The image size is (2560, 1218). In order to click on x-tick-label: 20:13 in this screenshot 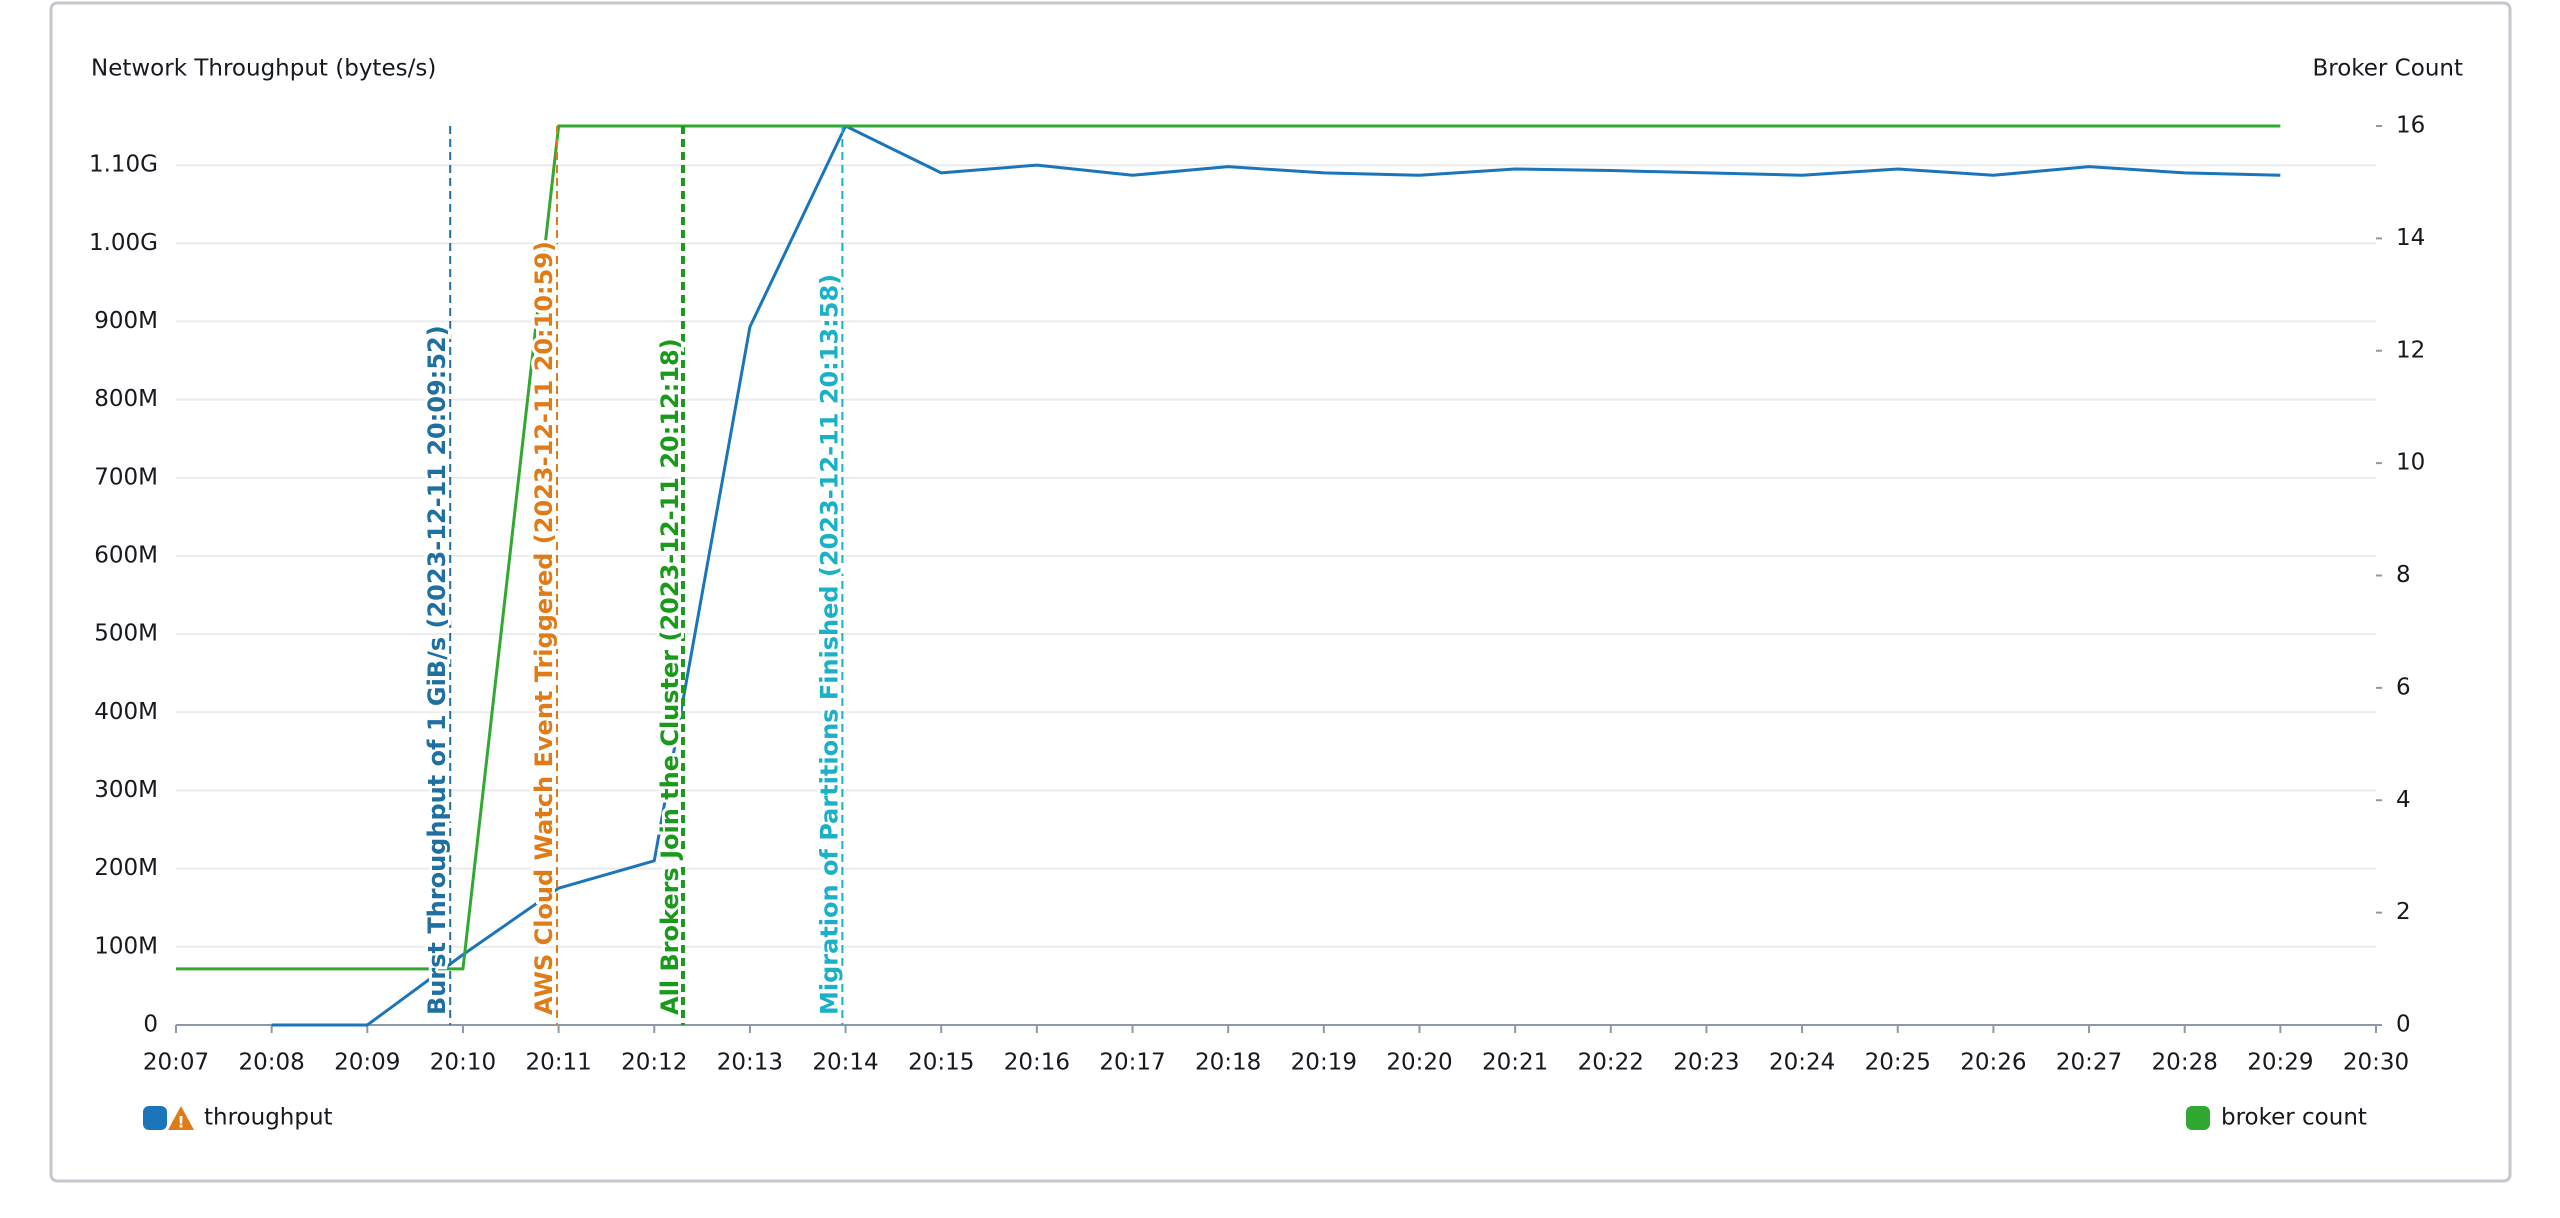, I will do `click(750, 1063)`.